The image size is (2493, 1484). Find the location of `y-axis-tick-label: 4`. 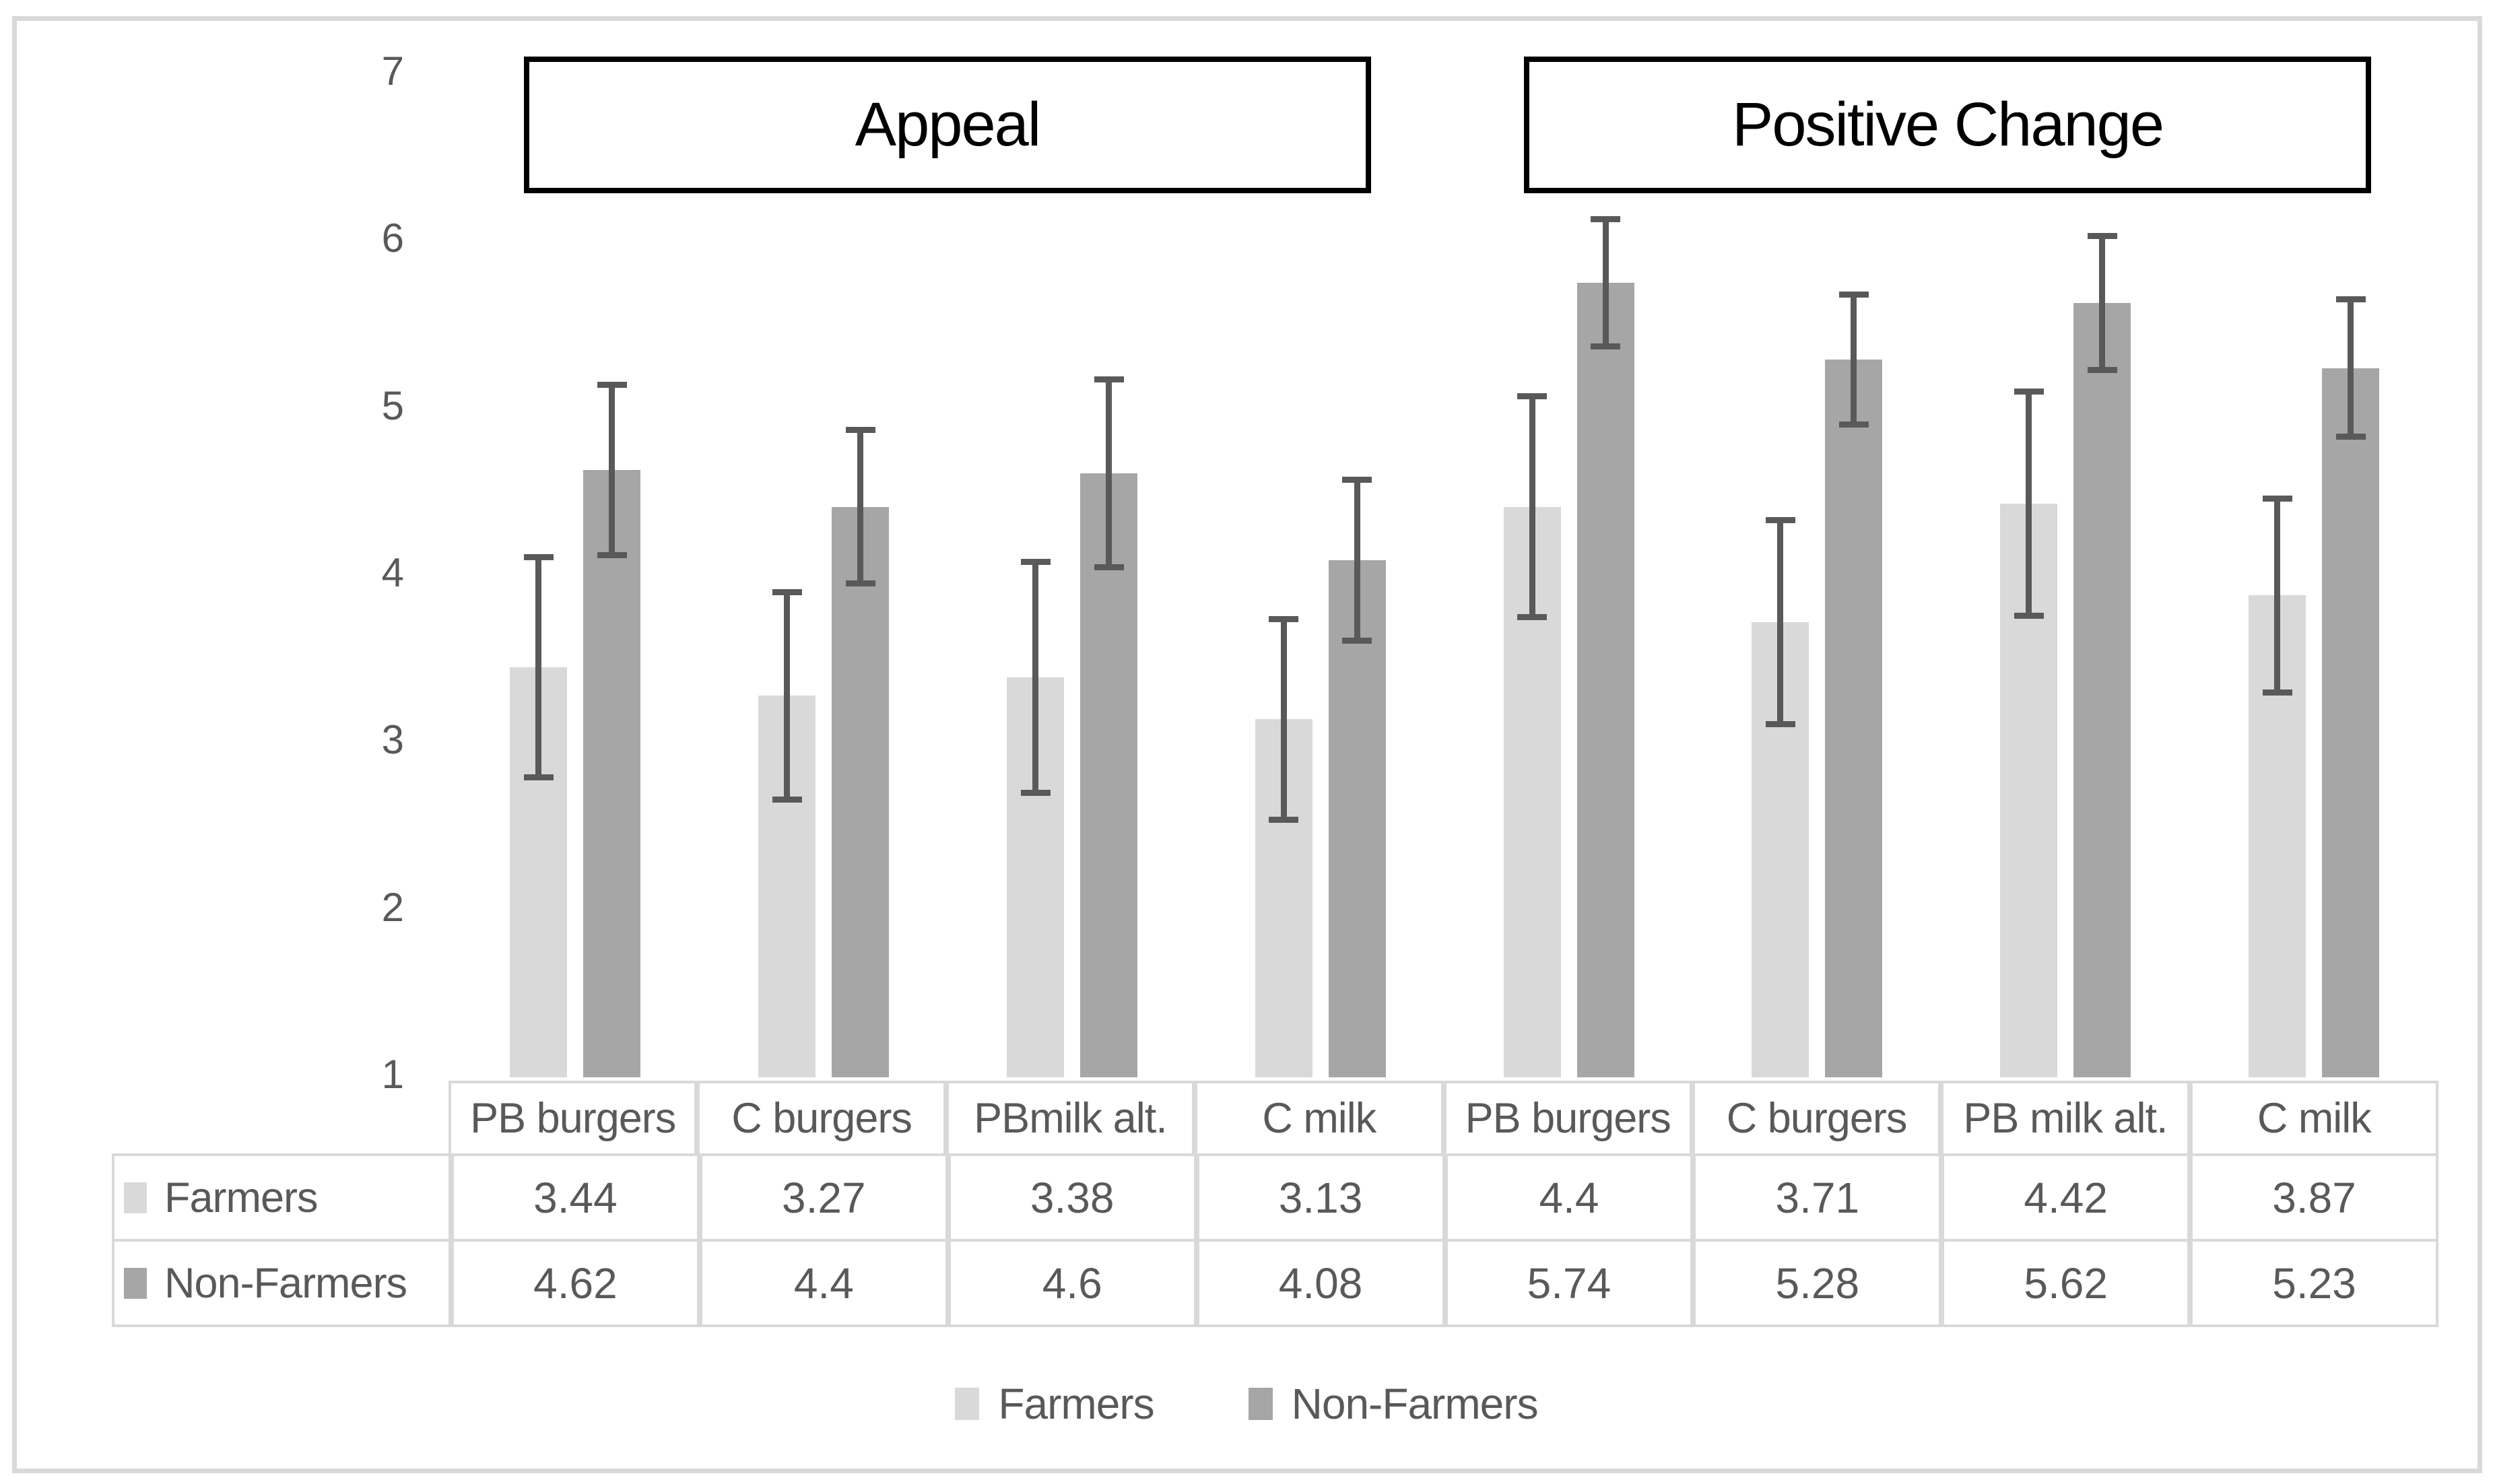

y-axis-tick-label: 4 is located at coordinates (393, 572).